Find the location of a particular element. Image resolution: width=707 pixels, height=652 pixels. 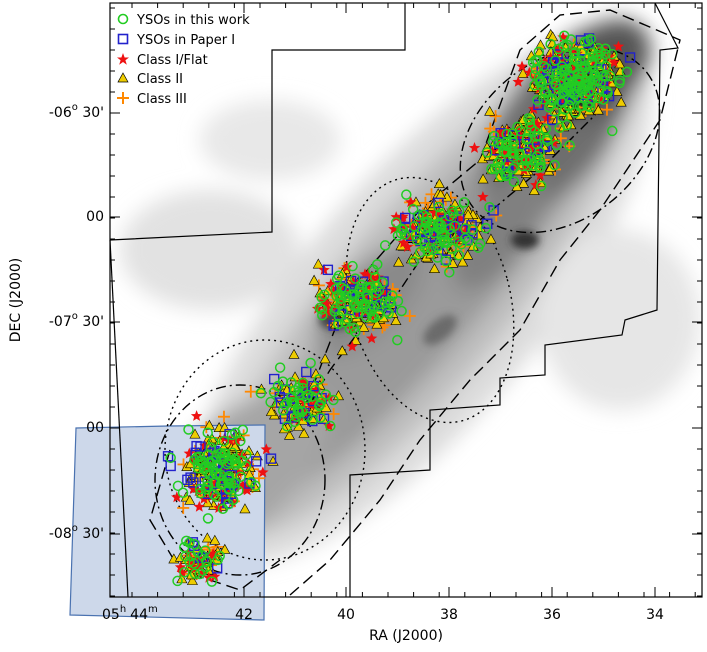

x-tick-label: 36 is located at coordinates (552, 615).